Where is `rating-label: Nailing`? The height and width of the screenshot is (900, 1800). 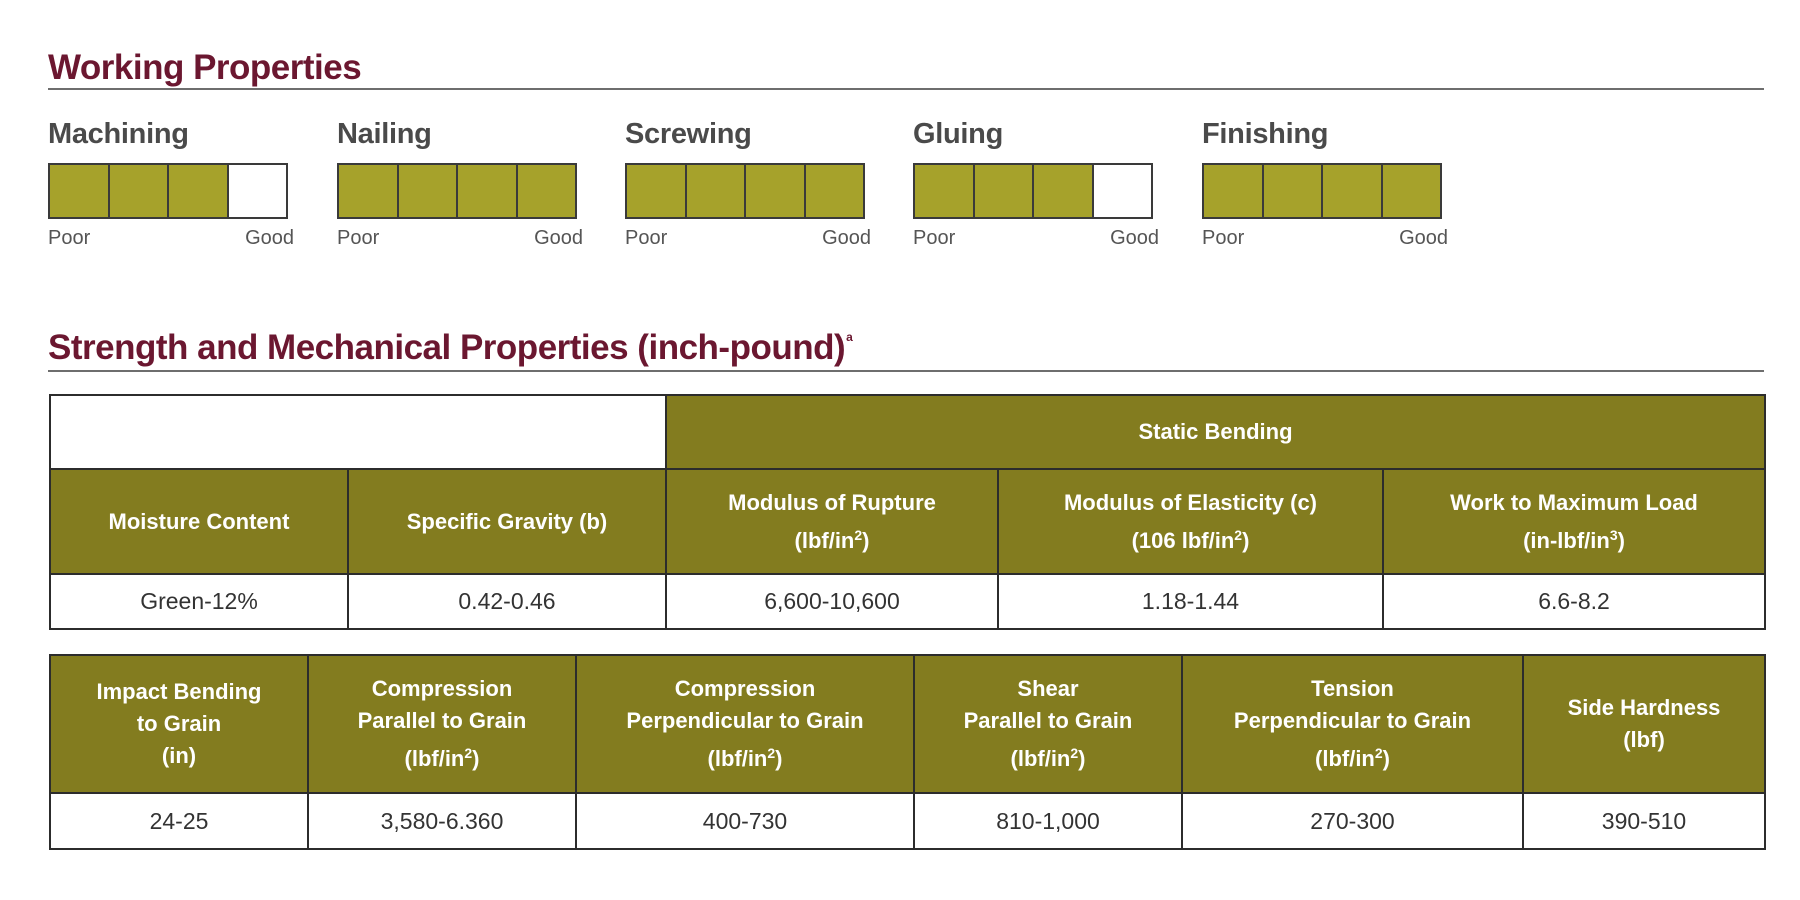 rating-label: Nailing is located at coordinates (384, 134).